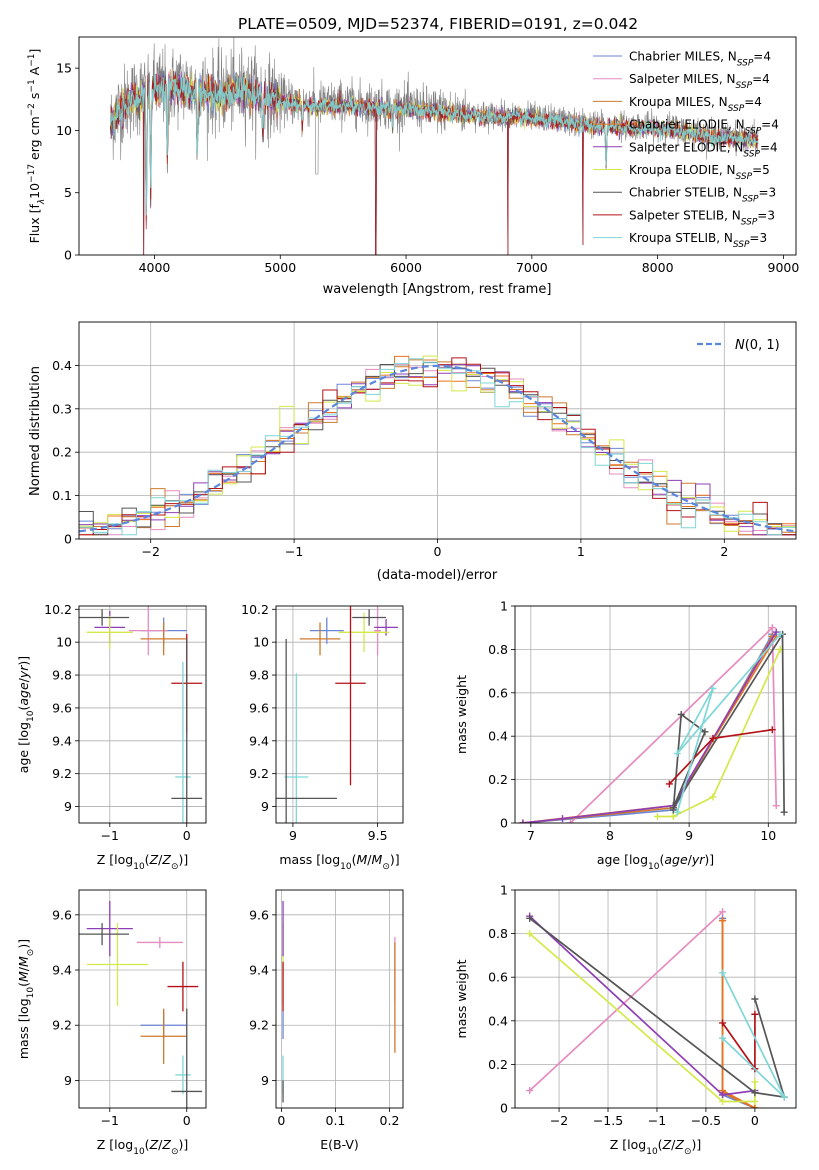  I want to click on x-axis-label: wavelength [Angstrom, rest frame], so click(437, 289).